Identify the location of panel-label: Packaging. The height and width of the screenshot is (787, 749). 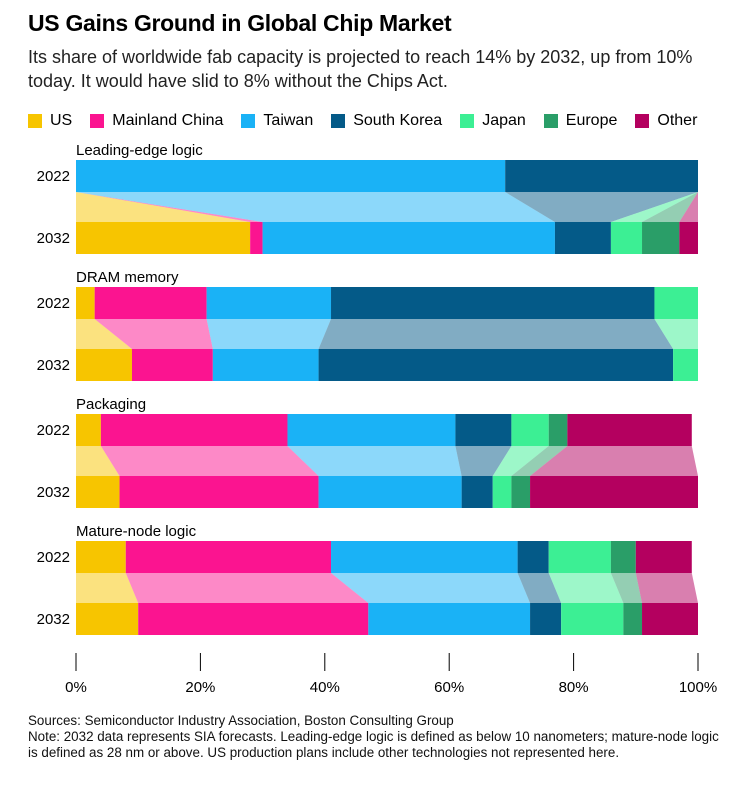
(111, 404).